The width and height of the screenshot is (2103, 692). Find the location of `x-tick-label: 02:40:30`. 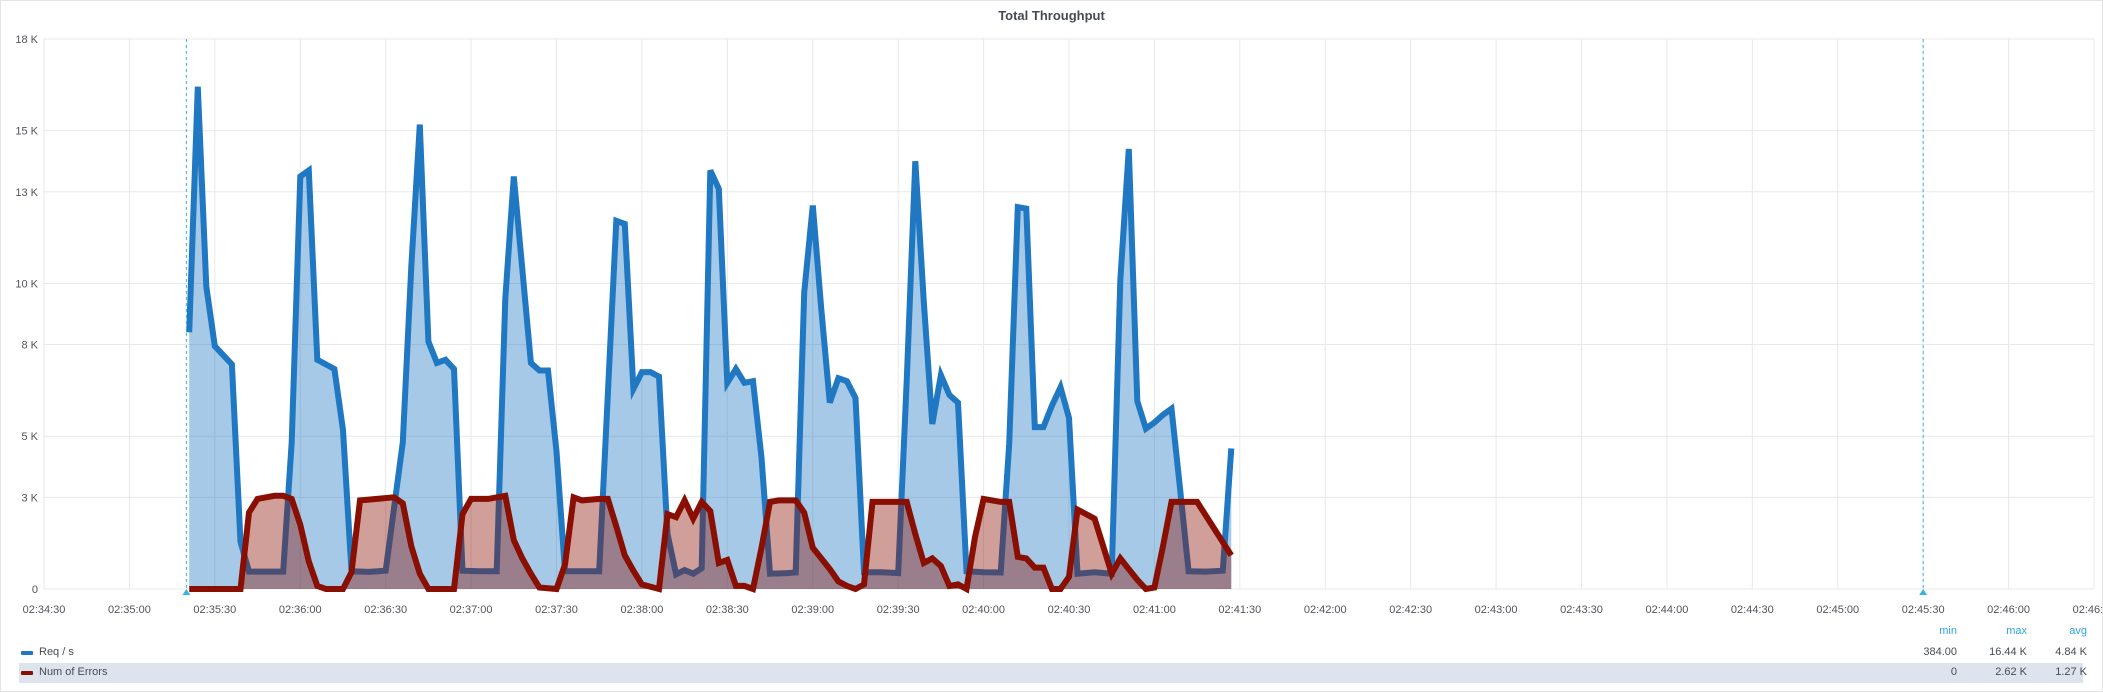

x-tick-label: 02:40:30 is located at coordinates (1069, 610).